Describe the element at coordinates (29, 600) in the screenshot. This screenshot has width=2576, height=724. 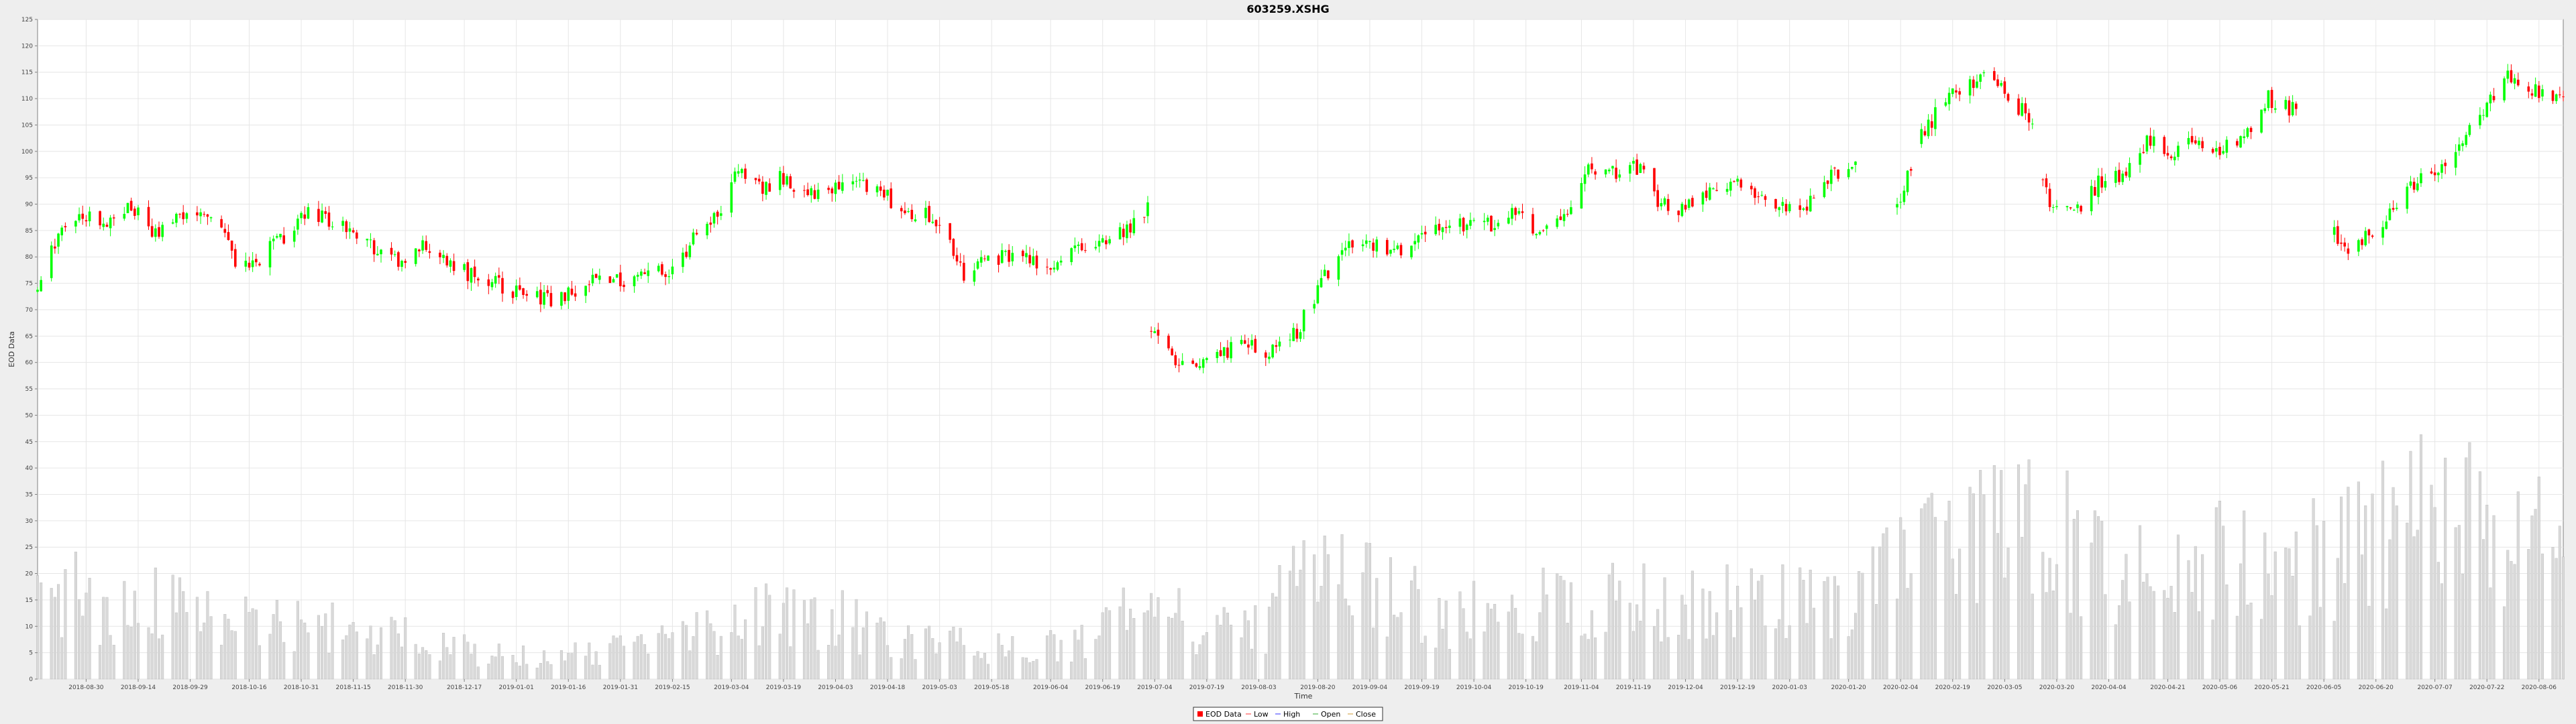
I see `y-tick-label: 15` at that location.